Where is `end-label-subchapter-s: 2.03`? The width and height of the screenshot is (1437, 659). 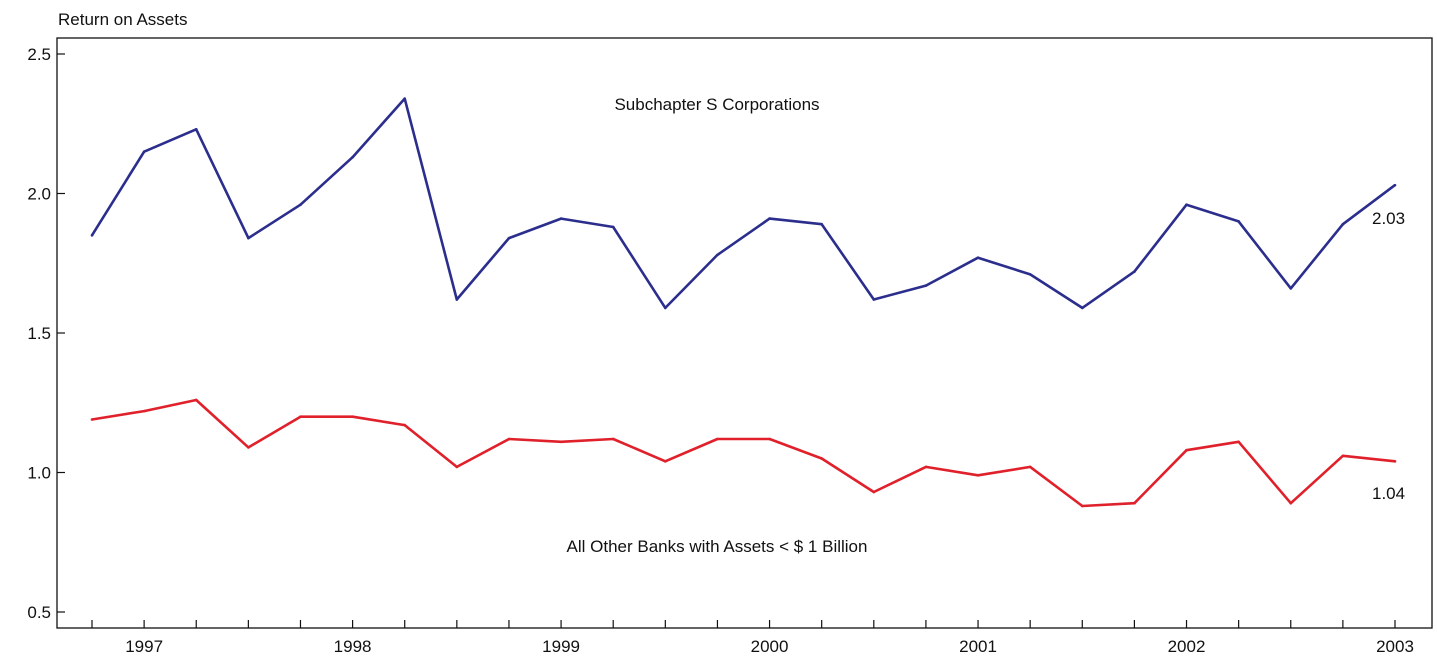
end-label-subchapter-s: 2.03 is located at coordinates (1388, 218).